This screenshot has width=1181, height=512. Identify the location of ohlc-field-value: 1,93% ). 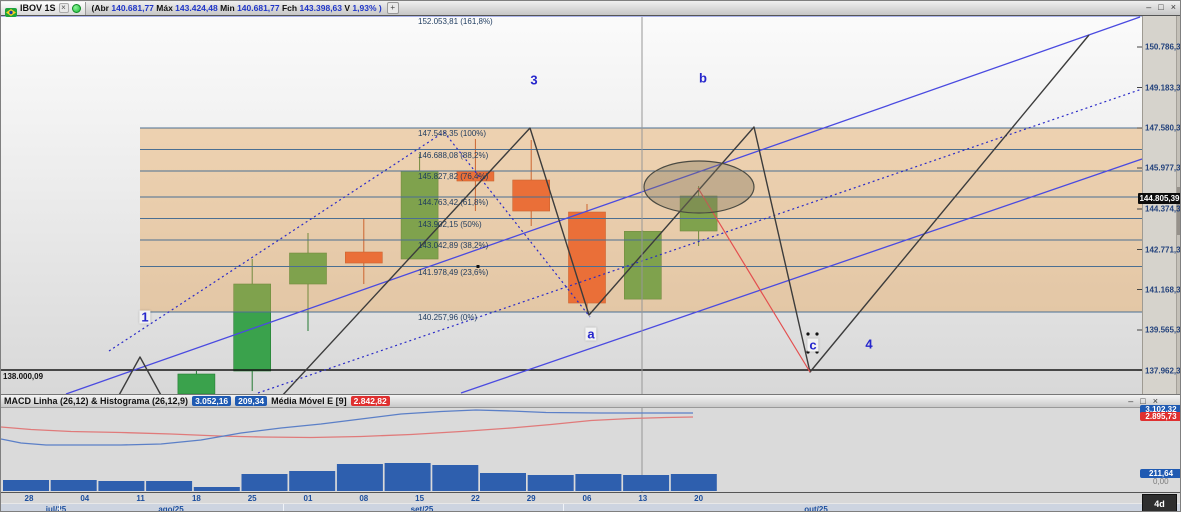
(367, 8).